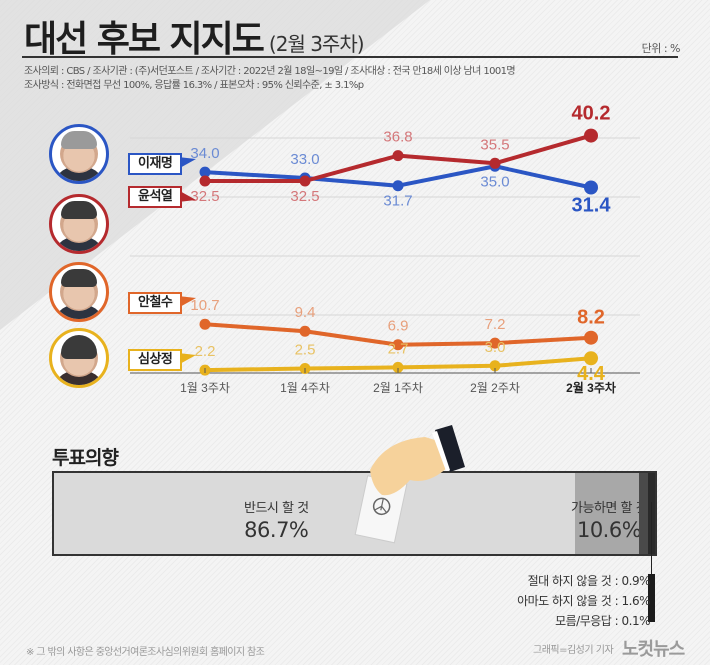 This screenshot has width=710, height=665. I want to click on segment-probably-not, so click(643, 513).